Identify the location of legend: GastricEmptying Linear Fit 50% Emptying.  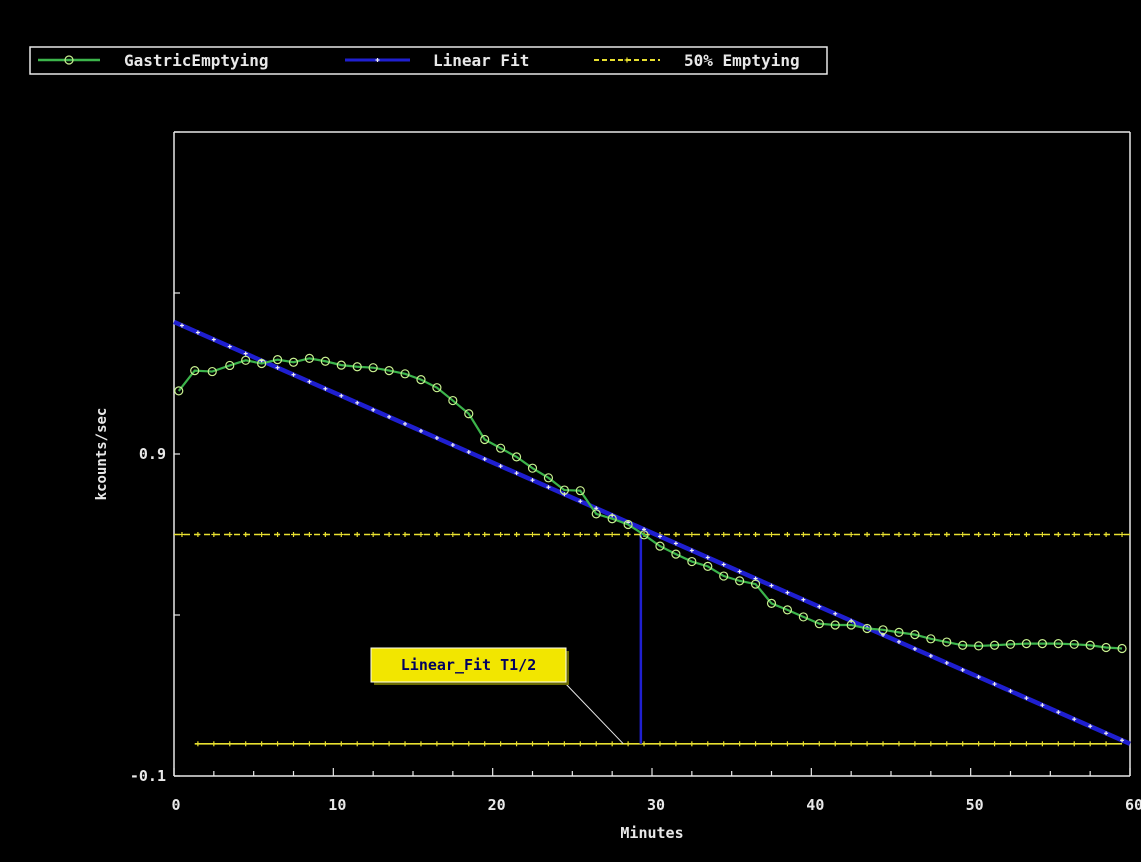
(428, 60).